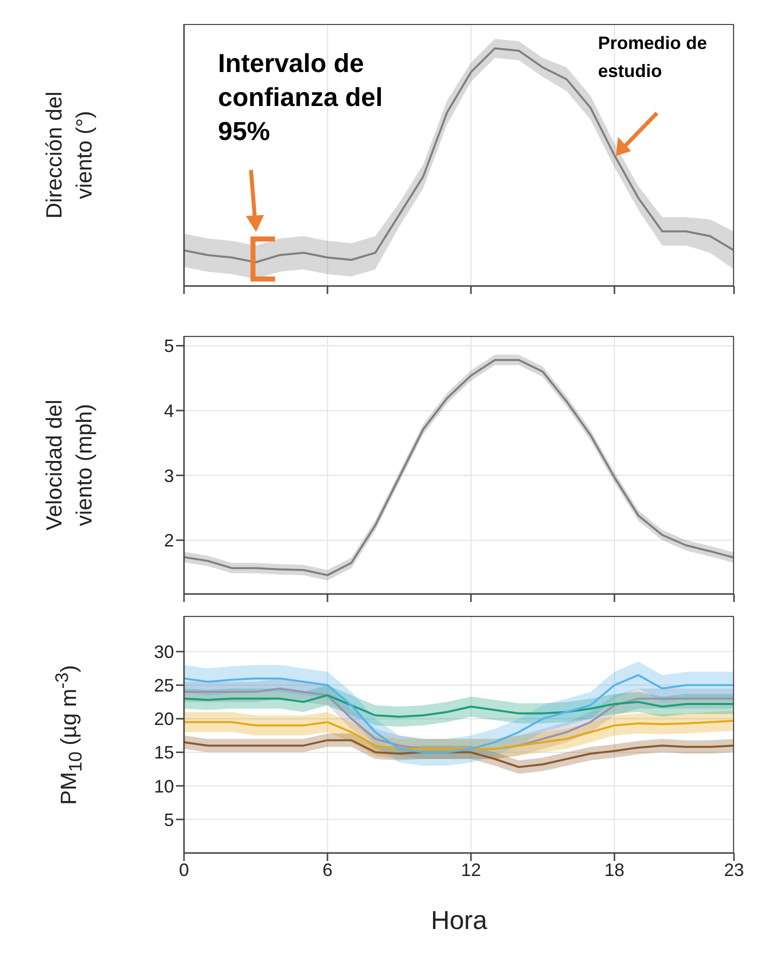 This screenshot has height=957, width=780. What do you see at coordinates (169, 540) in the screenshot?
I see `y-tick-label: 2` at bounding box center [169, 540].